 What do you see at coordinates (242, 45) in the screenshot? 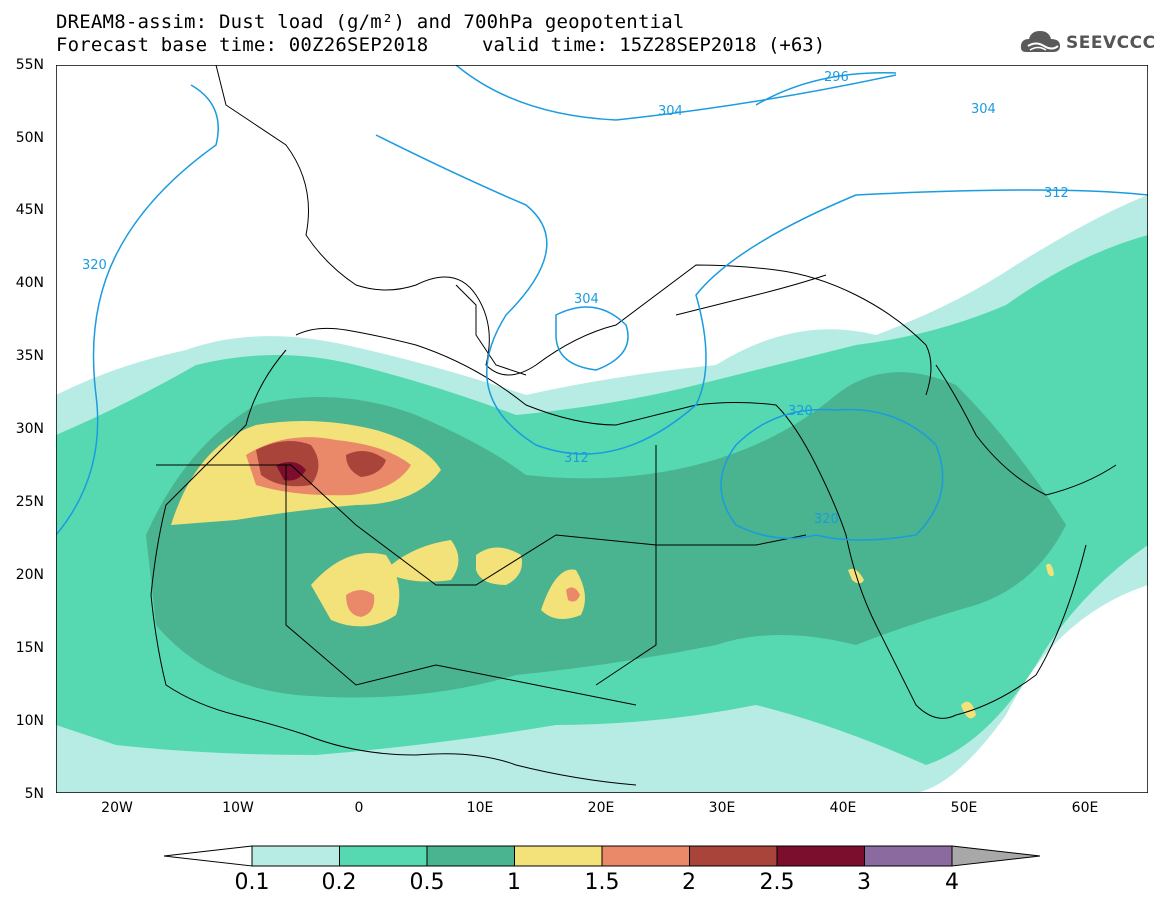
I see `base-time-label: Forecast base time: 00Z26SEP2018` at bounding box center [242, 45].